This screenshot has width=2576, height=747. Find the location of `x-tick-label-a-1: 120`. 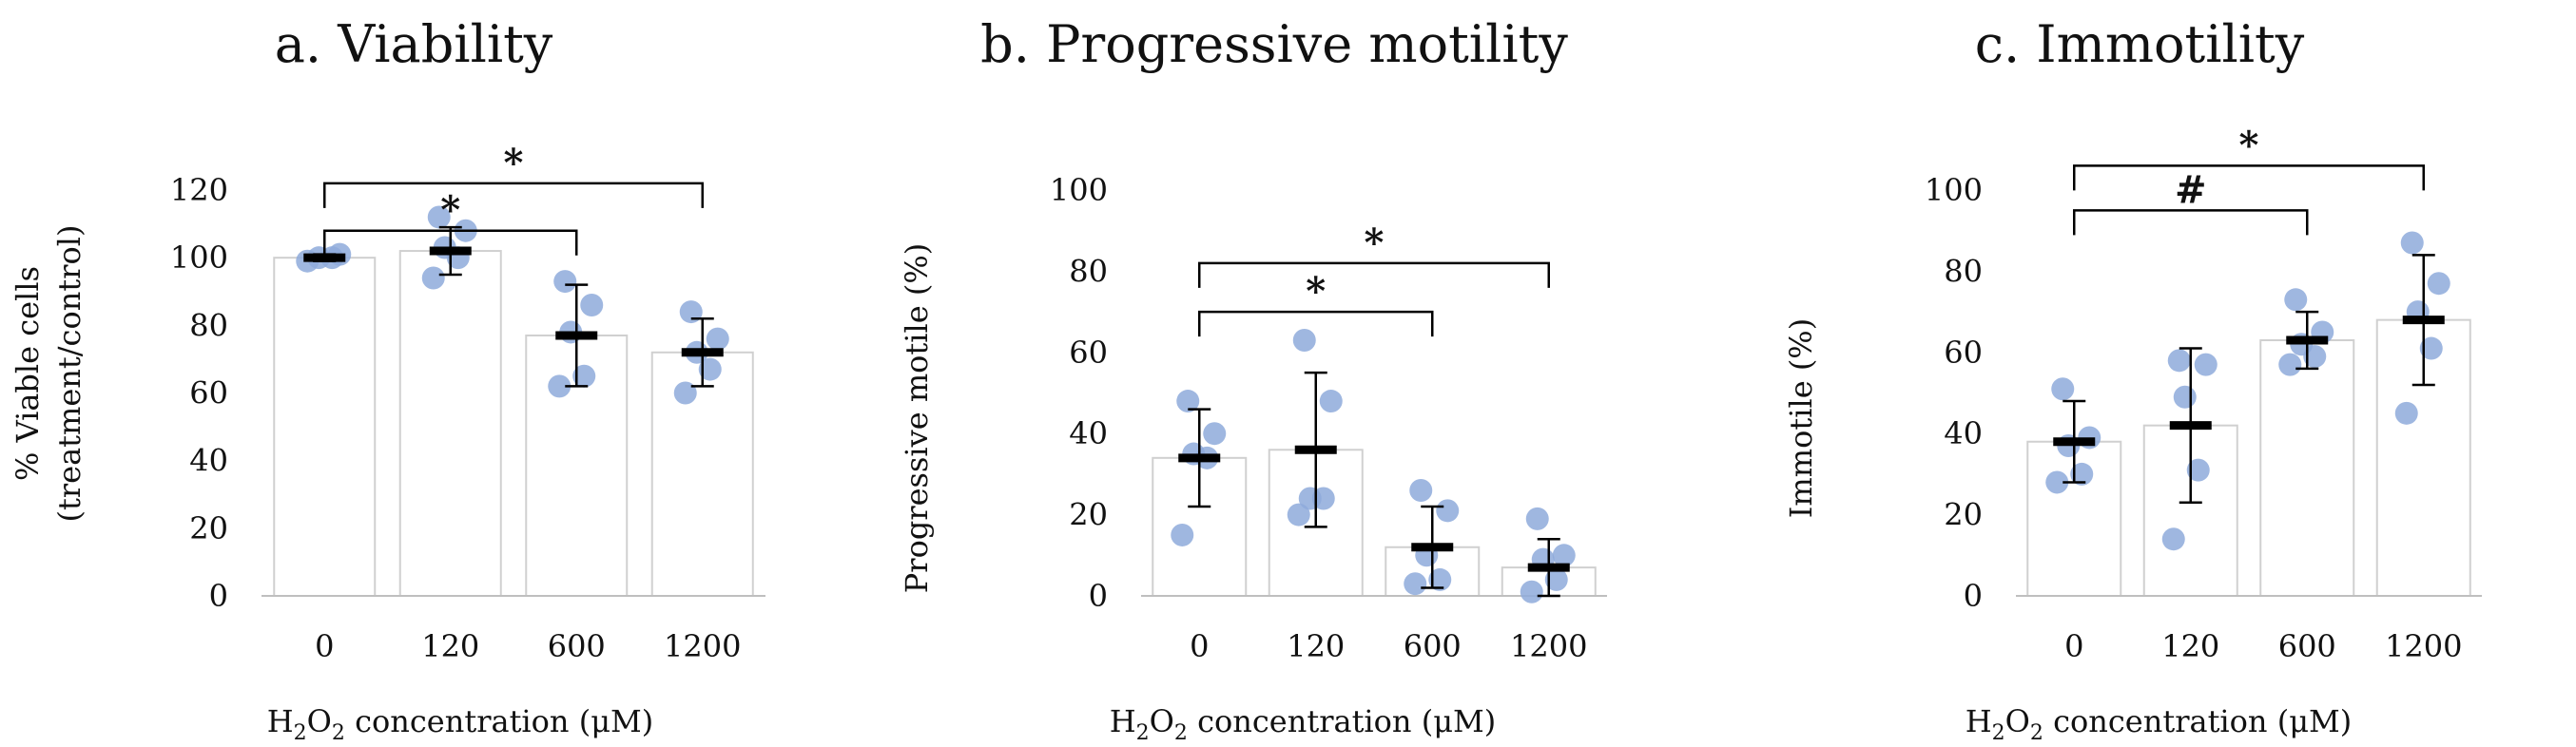

x-tick-label-a-1: 120 is located at coordinates (450, 646).